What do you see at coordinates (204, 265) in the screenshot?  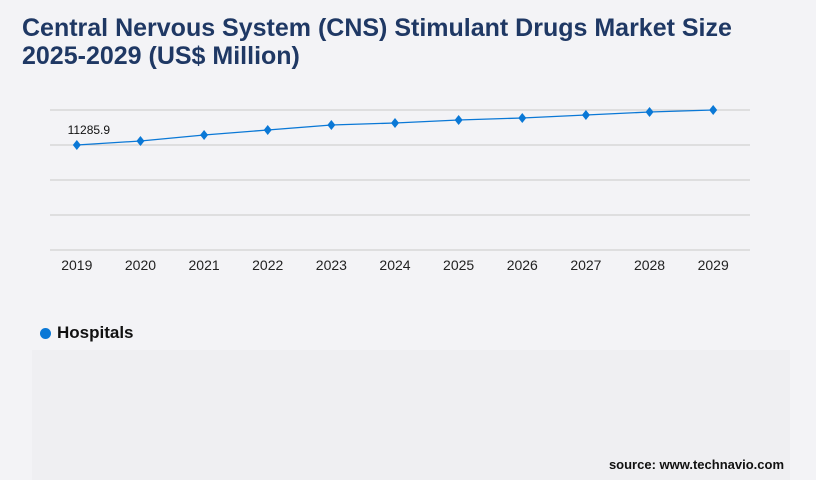 I see `x-tick-label: 2021` at bounding box center [204, 265].